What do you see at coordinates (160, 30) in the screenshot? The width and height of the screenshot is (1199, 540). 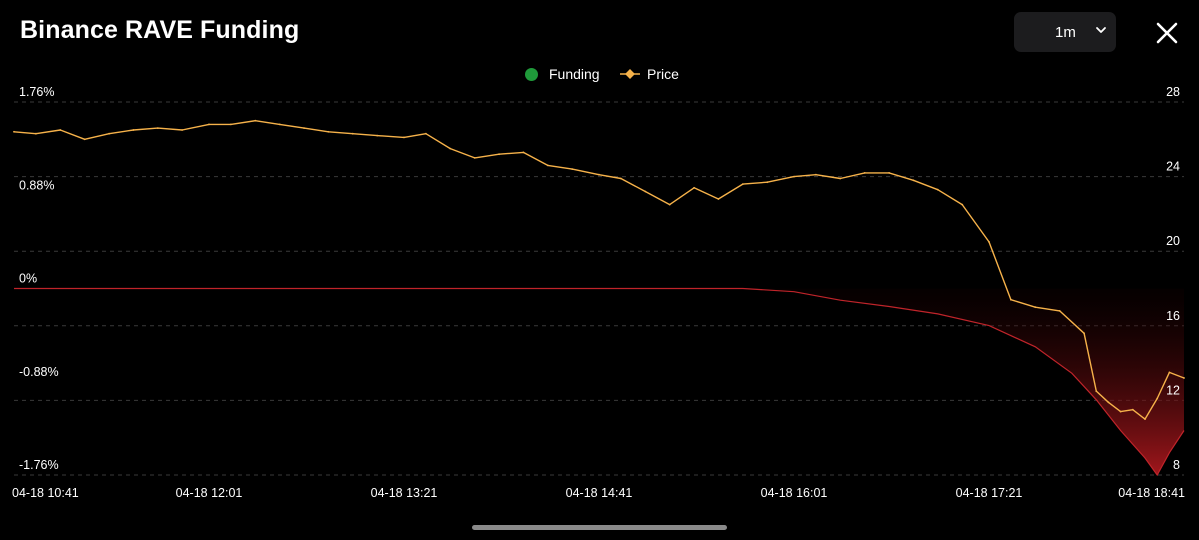 I see `chart-title: Binance RAVE Funding` at bounding box center [160, 30].